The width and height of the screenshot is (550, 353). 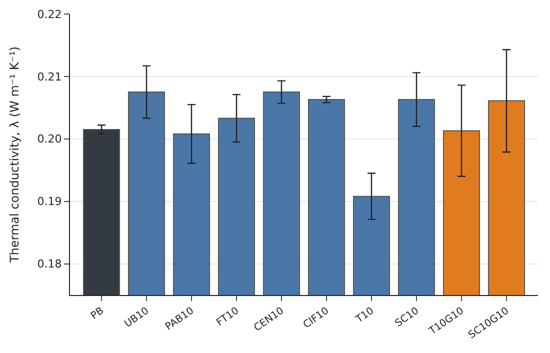 I want to click on y-tick-label: 0.18, so click(x=49, y=264).